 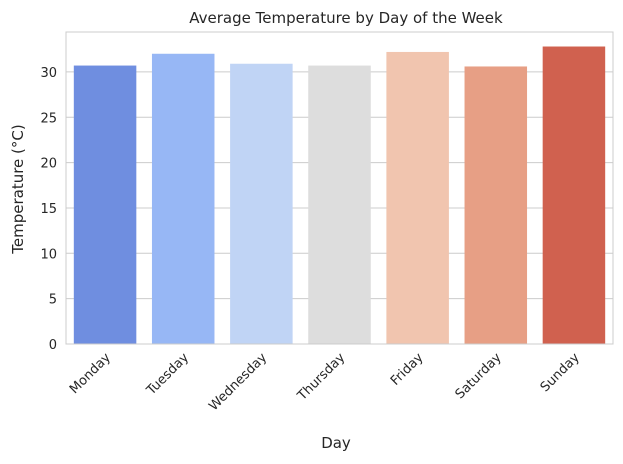 I want to click on y-tick-label: 0, so click(x=53, y=345).